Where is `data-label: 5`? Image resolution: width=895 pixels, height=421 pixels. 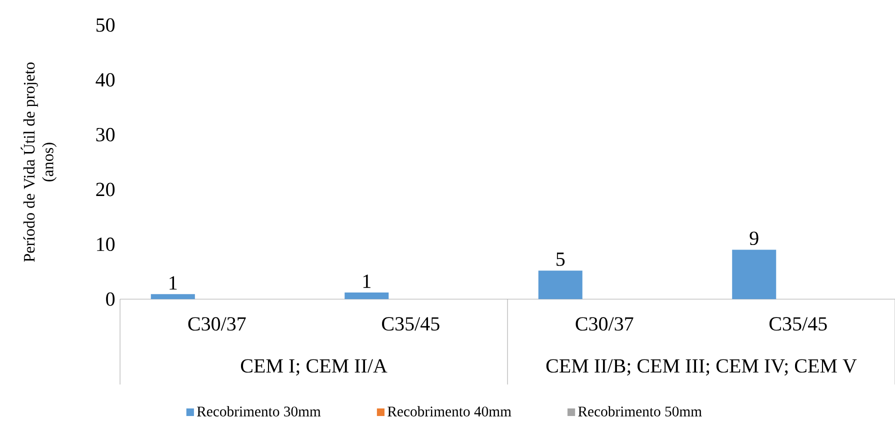
data-label: 5 is located at coordinates (560, 259).